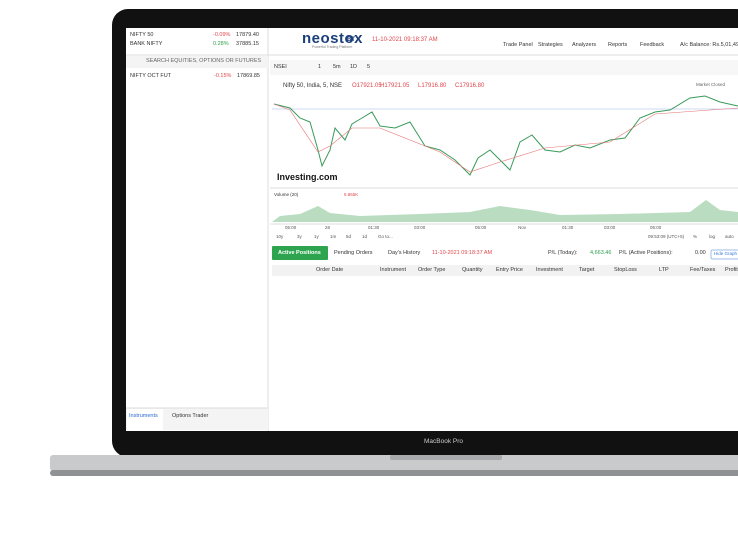 The height and width of the screenshot is (543, 738). I want to click on range-button: 5d, so click(349, 236).